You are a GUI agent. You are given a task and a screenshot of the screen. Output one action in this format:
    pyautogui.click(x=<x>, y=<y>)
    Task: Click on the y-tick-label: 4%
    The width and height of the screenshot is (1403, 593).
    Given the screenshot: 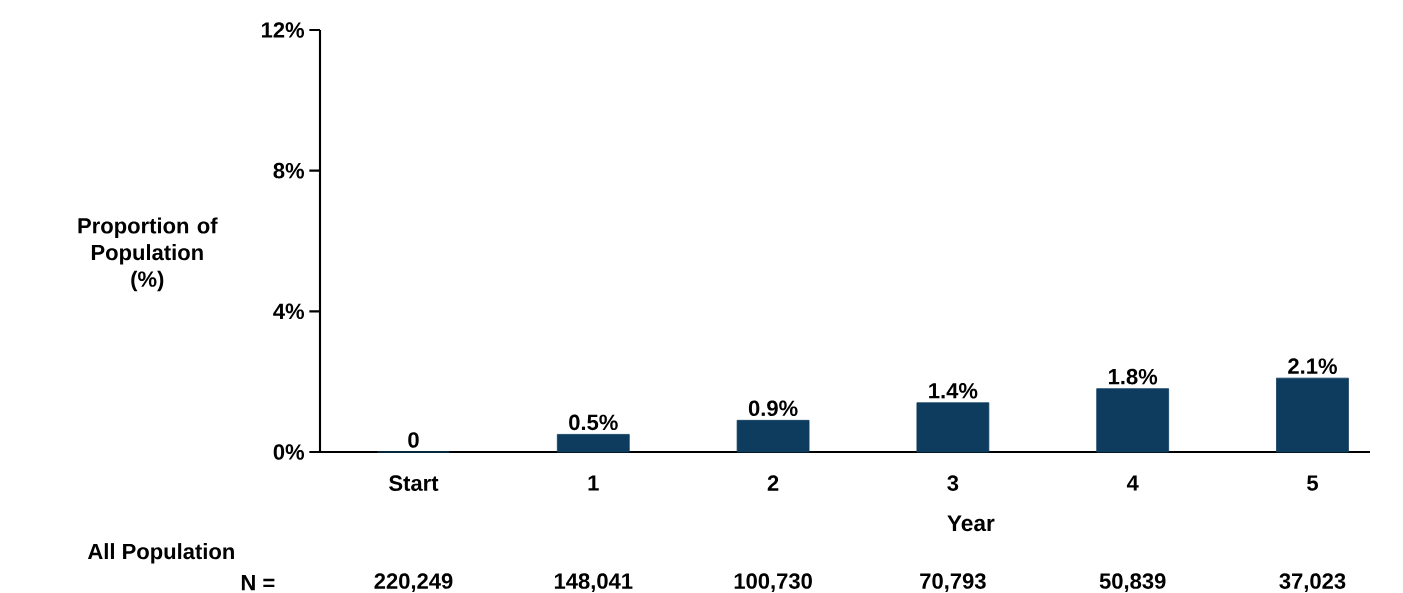 What is the action you would take?
    pyautogui.click(x=289, y=311)
    